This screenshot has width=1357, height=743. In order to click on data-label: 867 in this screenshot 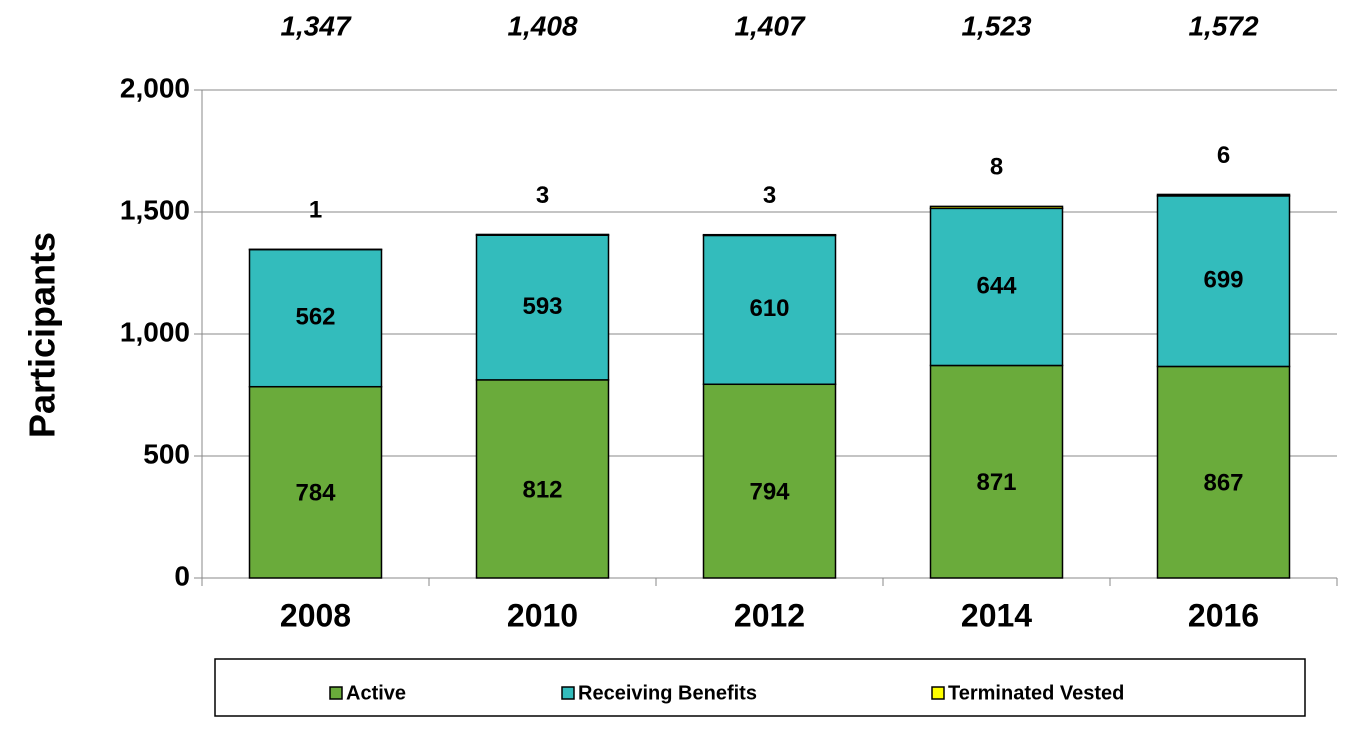, I will do `click(1223, 483)`.